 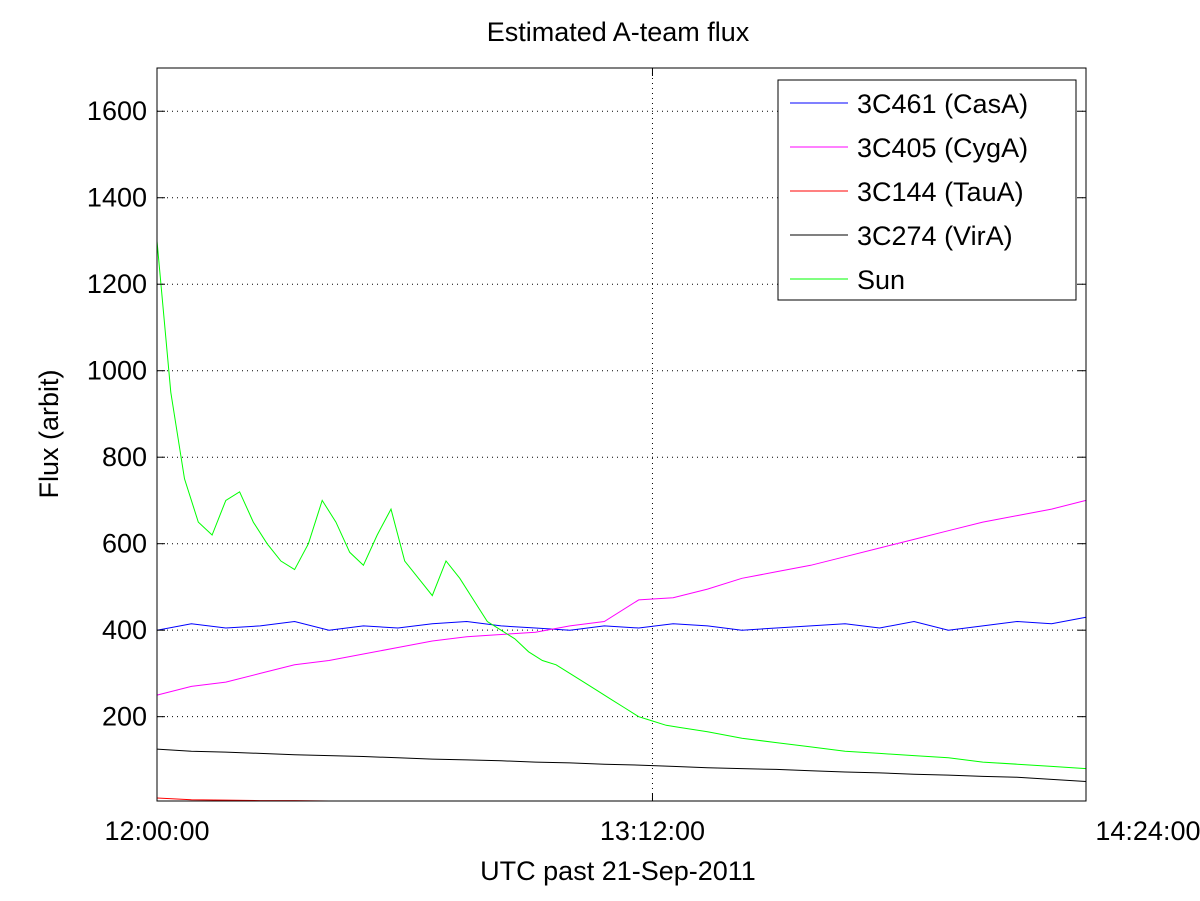 I want to click on legend-label-sun: Sun, so click(x=881, y=280).